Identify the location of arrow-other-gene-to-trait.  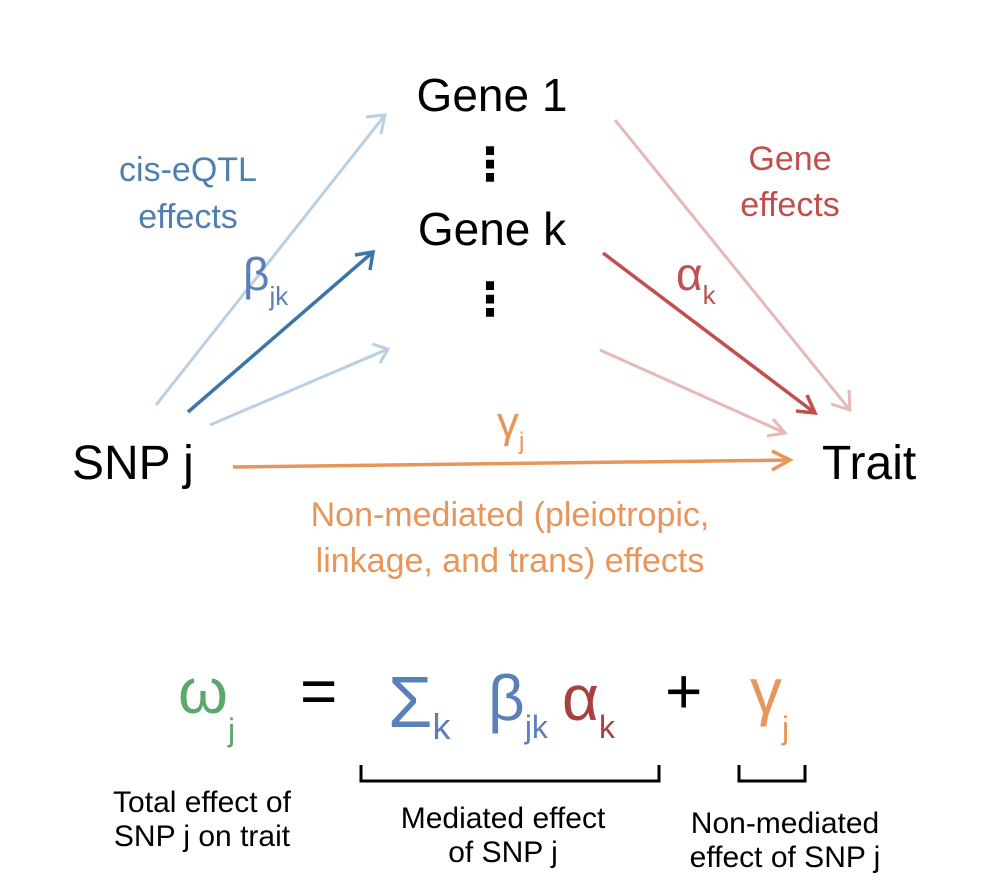
(692, 391).